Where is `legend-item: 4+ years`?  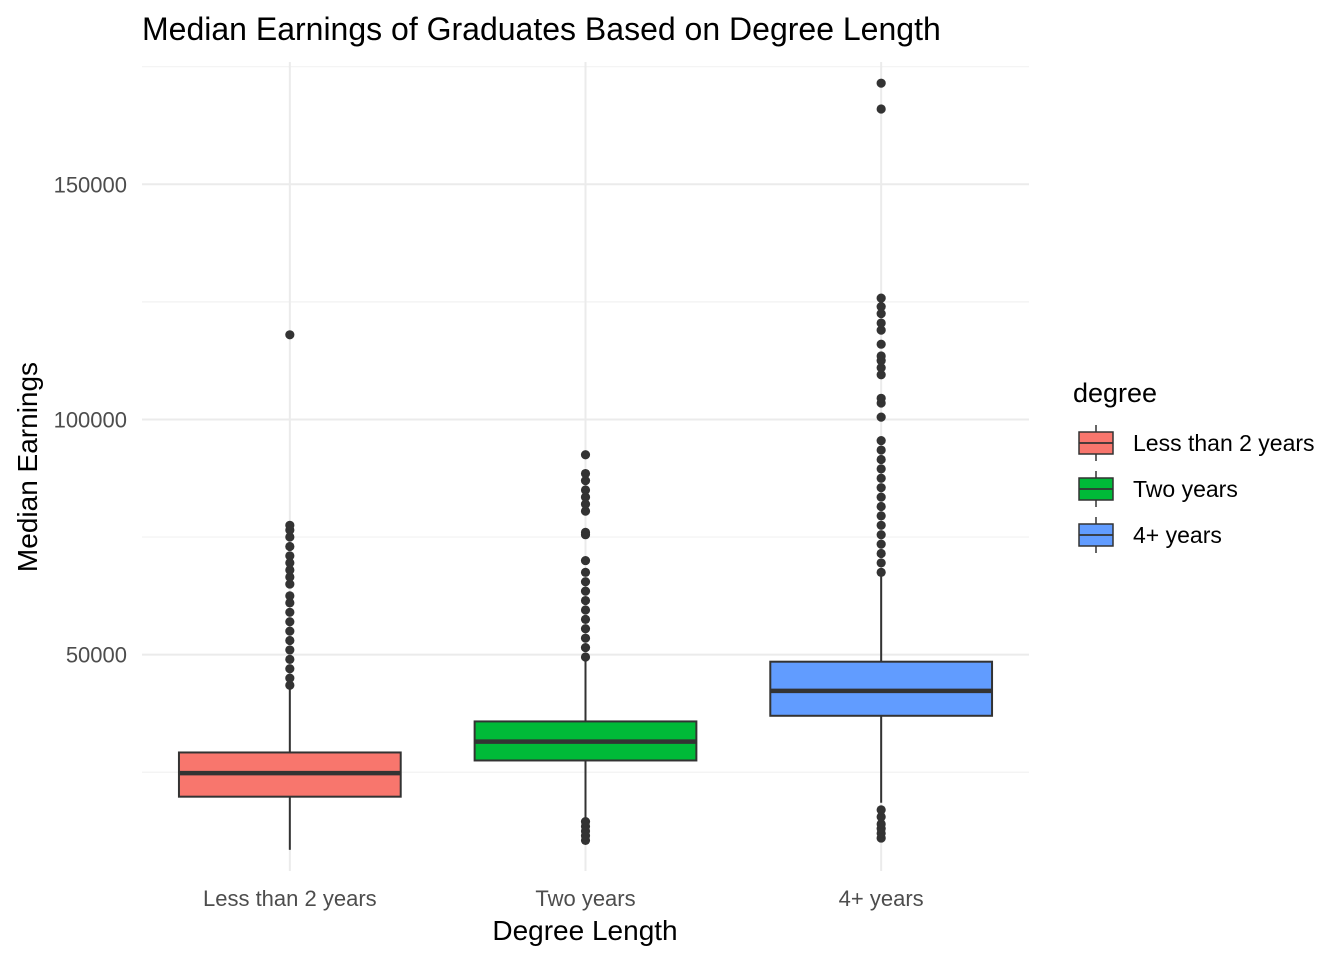 legend-item: 4+ years is located at coordinates (1150, 535).